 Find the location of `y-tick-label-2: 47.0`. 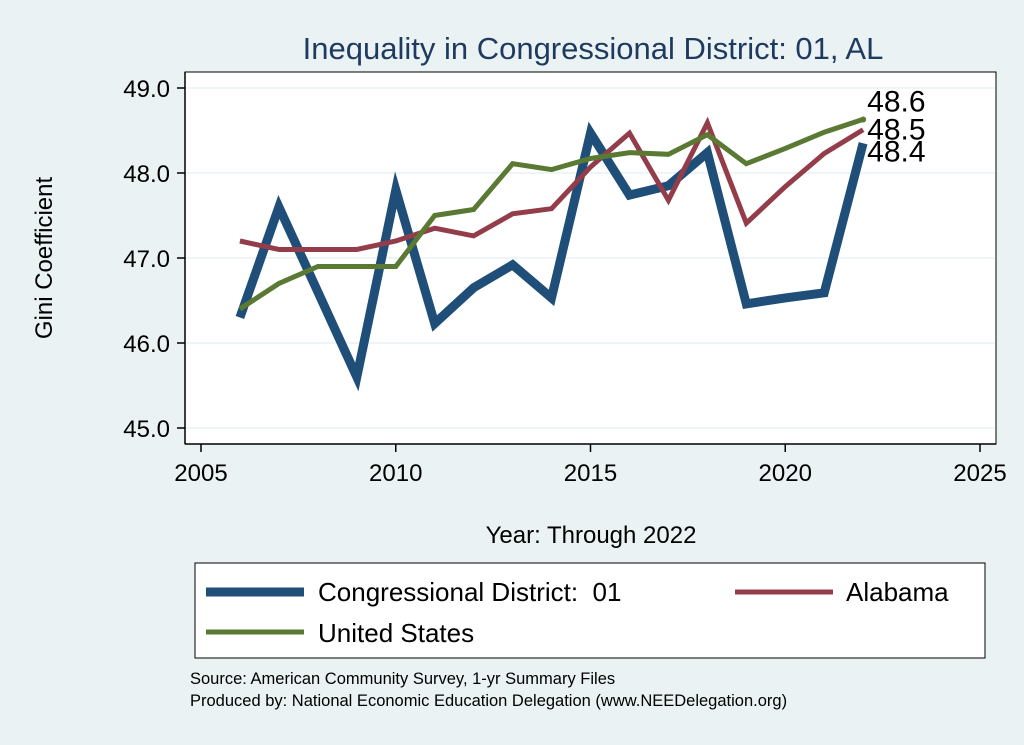

y-tick-label-2: 47.0 is located at coordinates (146, 259).